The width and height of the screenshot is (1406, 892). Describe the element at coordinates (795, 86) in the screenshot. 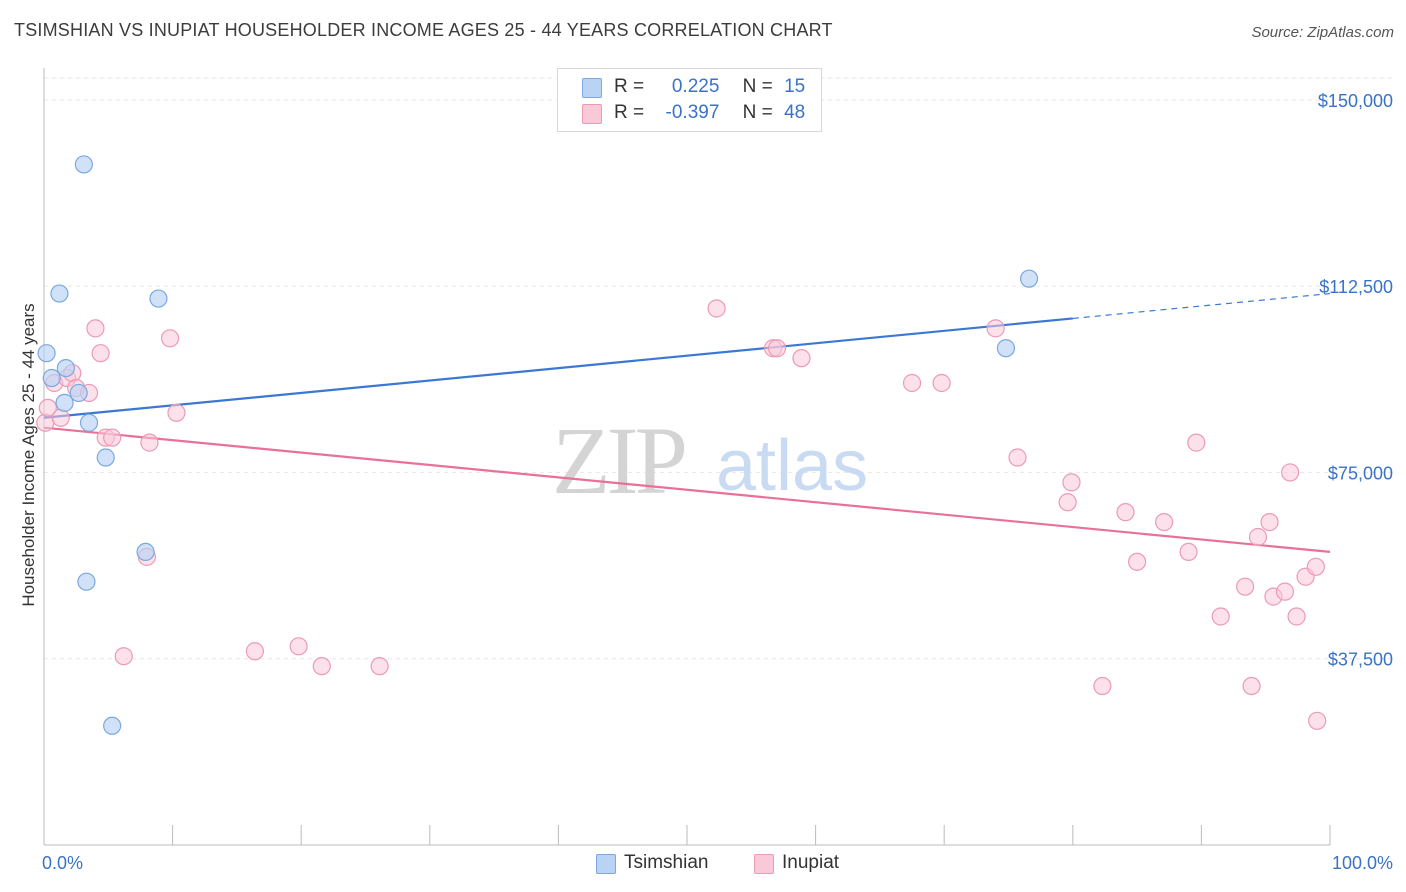

I see `legend-n-value: 15` at that location.